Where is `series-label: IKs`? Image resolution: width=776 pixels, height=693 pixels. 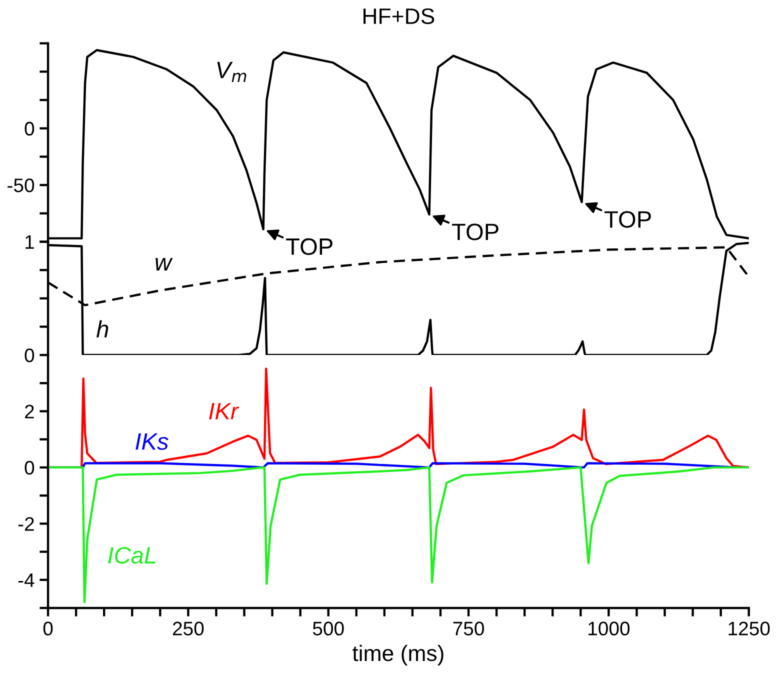
series-label: IKs is located at coordinates (152, 441).